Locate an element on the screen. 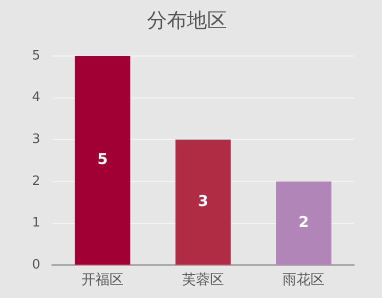 This screenshot has height=298, width=382. data-label: 2 is located at coordinates (303, 222).